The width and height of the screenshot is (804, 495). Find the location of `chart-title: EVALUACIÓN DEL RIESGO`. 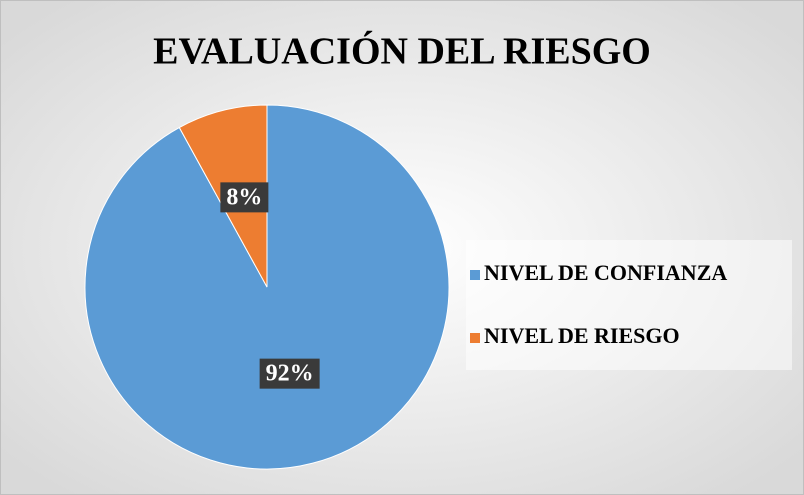

chart-title: EVALUACIÓN DEL RIESGO is located at coordinates (402, 52).